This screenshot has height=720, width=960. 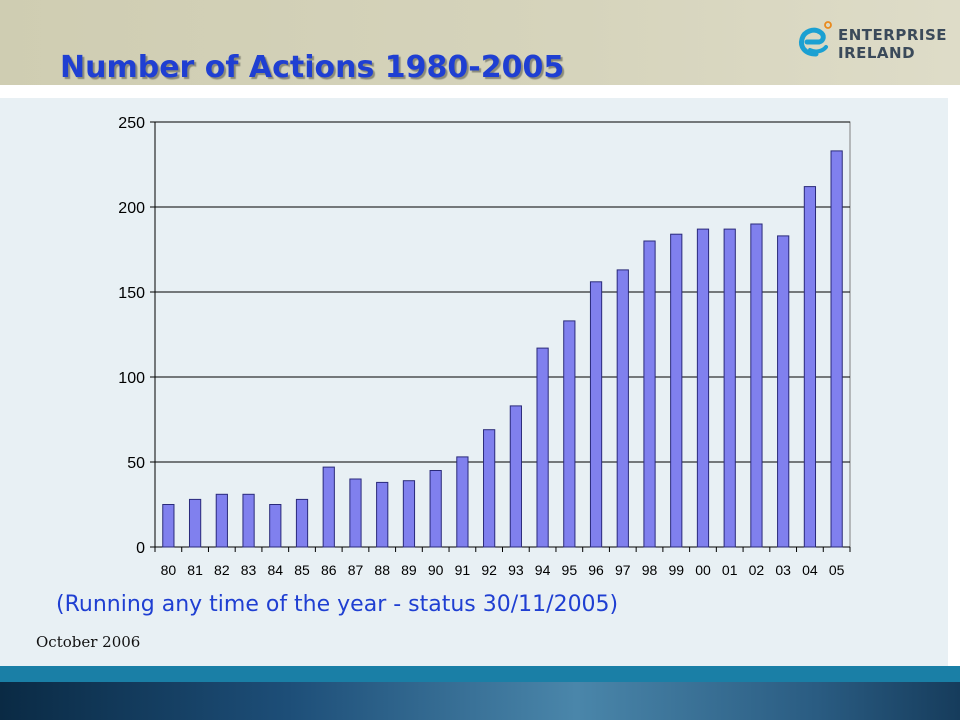 What do you see at coordinates (356, 570) in the screenshot?
I see `x-tick-label: 87` at bounding box center [356, 570].